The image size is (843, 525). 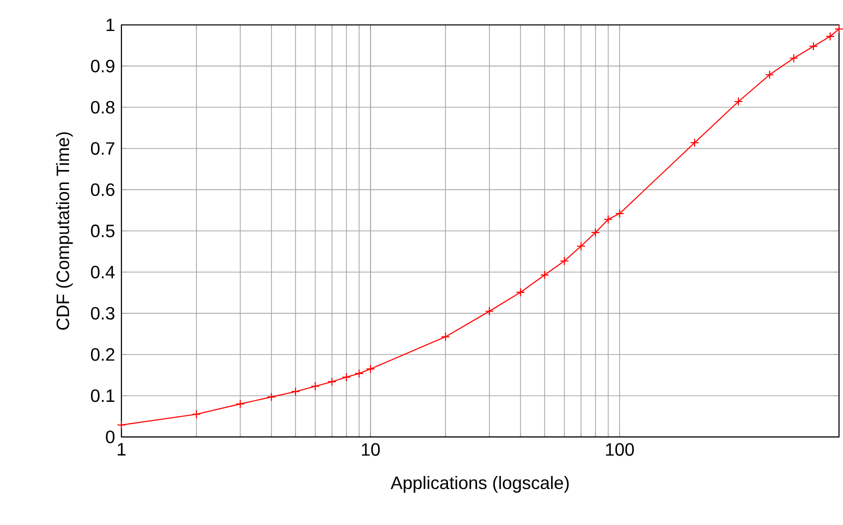 I want to click on x-tick-label: 1, so click(x=122, y=449).